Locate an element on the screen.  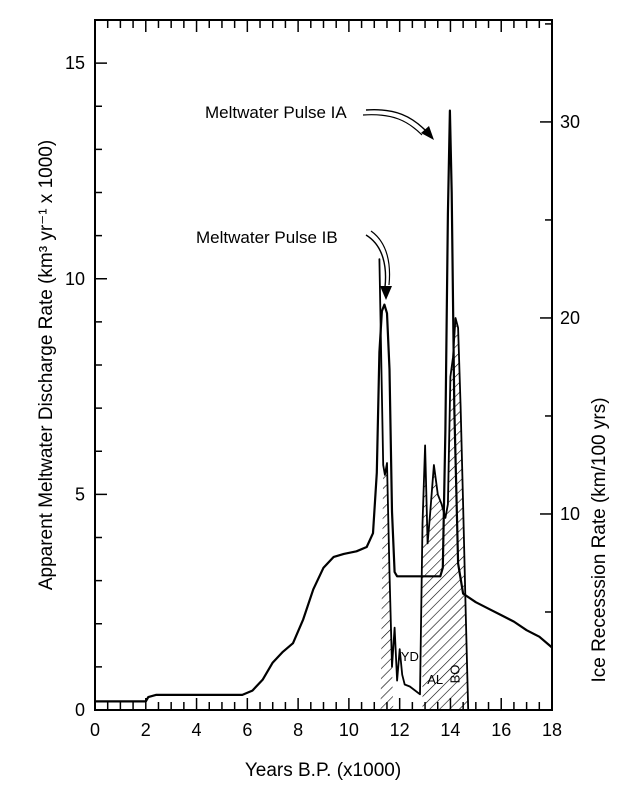
right-tick-label: 20 is located at coordinates (570, 318).